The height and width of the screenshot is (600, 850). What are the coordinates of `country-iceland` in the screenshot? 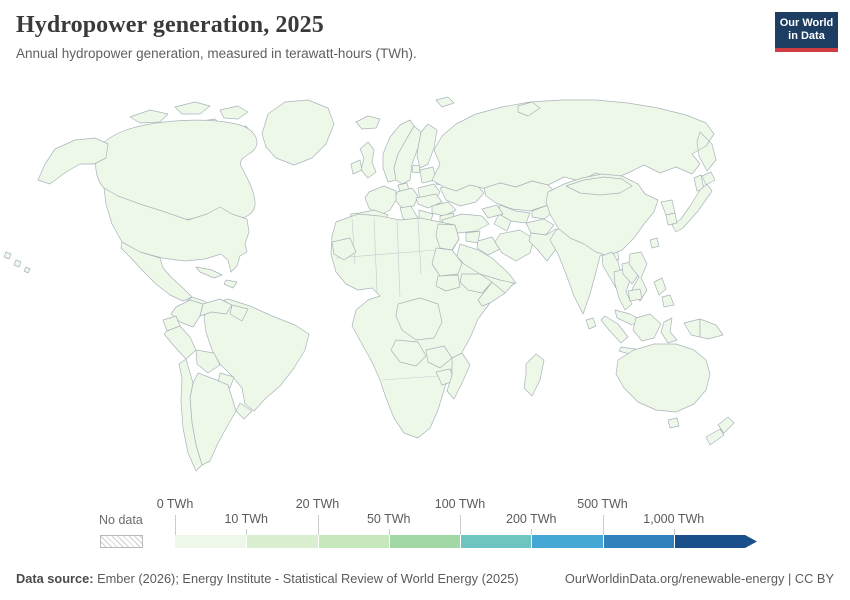 It's located at (368, 122).